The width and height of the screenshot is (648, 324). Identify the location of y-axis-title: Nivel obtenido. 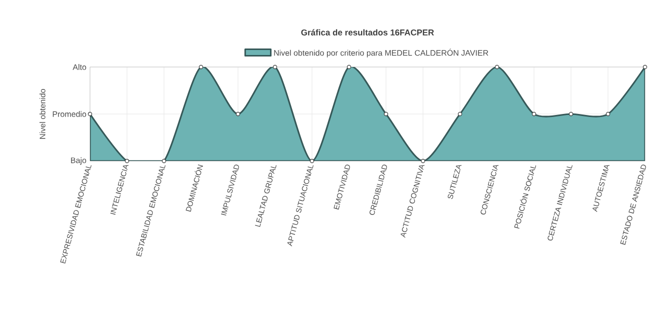
(42, 114).